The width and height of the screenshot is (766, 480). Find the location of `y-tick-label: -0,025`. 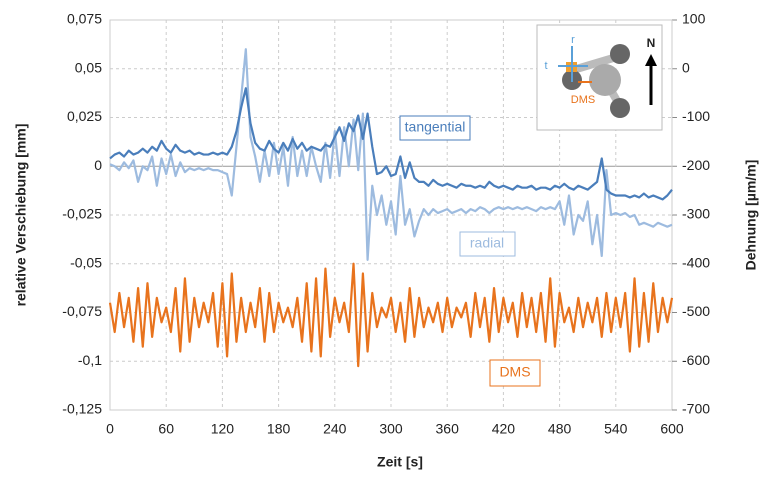

y-tick-label: -0,025 is located at coordinates (82, 214).